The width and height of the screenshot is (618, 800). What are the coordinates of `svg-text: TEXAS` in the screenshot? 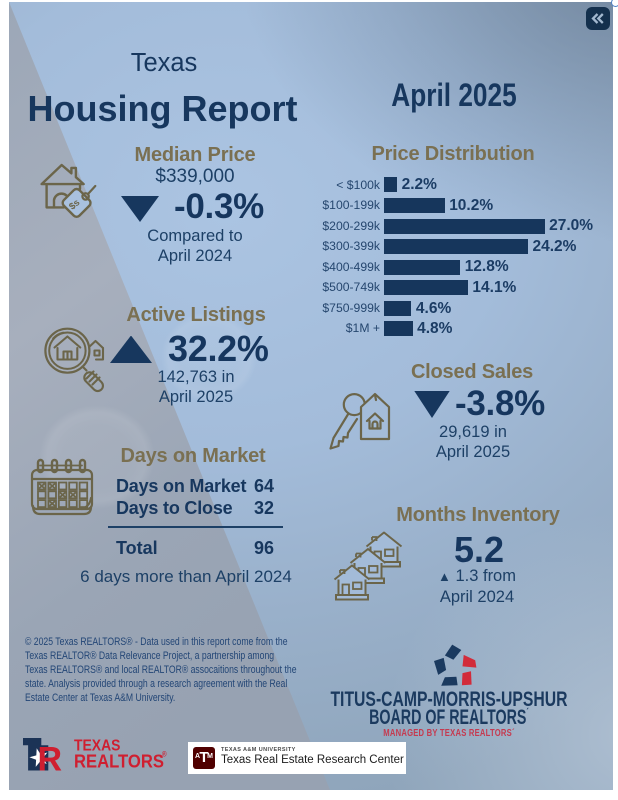 It's located at (97, 746).